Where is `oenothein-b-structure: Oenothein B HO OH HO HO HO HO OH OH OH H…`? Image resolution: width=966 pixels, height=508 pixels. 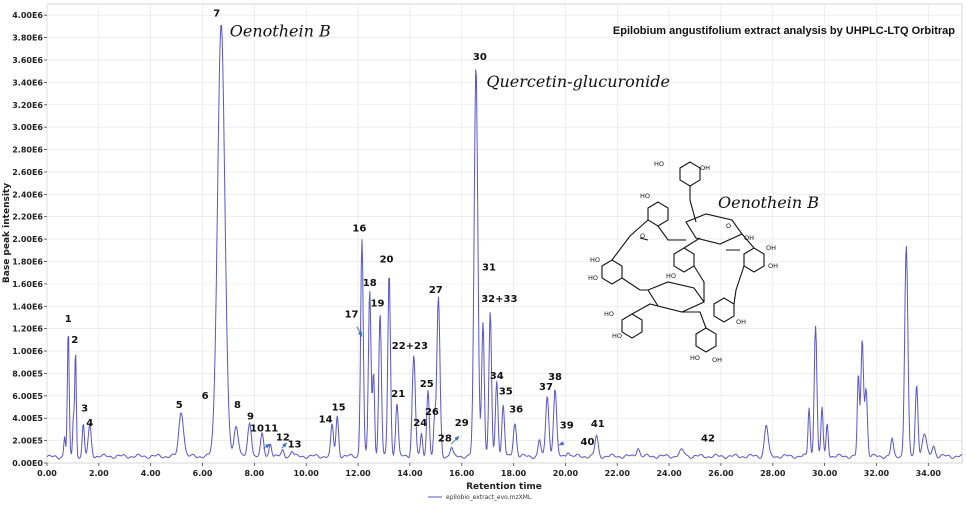
oenothein-b-structure: Oenothein B HO OH HO HO HO HO OH OH OH H… is located at coordinates (703, 262).